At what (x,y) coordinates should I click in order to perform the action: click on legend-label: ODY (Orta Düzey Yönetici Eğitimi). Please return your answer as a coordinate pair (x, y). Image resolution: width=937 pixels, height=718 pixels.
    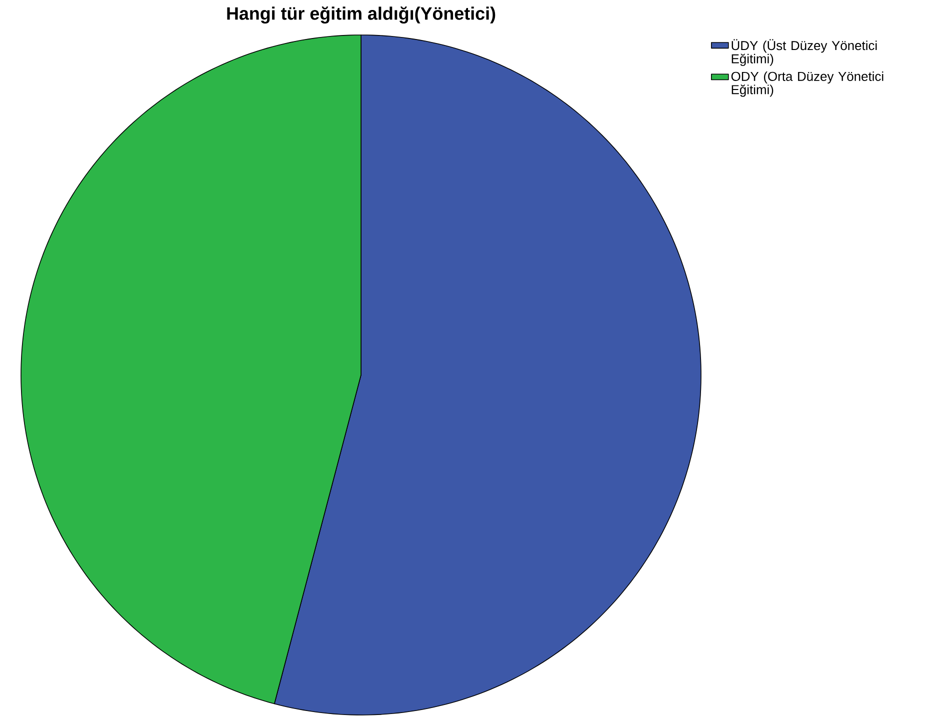
    Looking at the image, I should click on (807, 84).